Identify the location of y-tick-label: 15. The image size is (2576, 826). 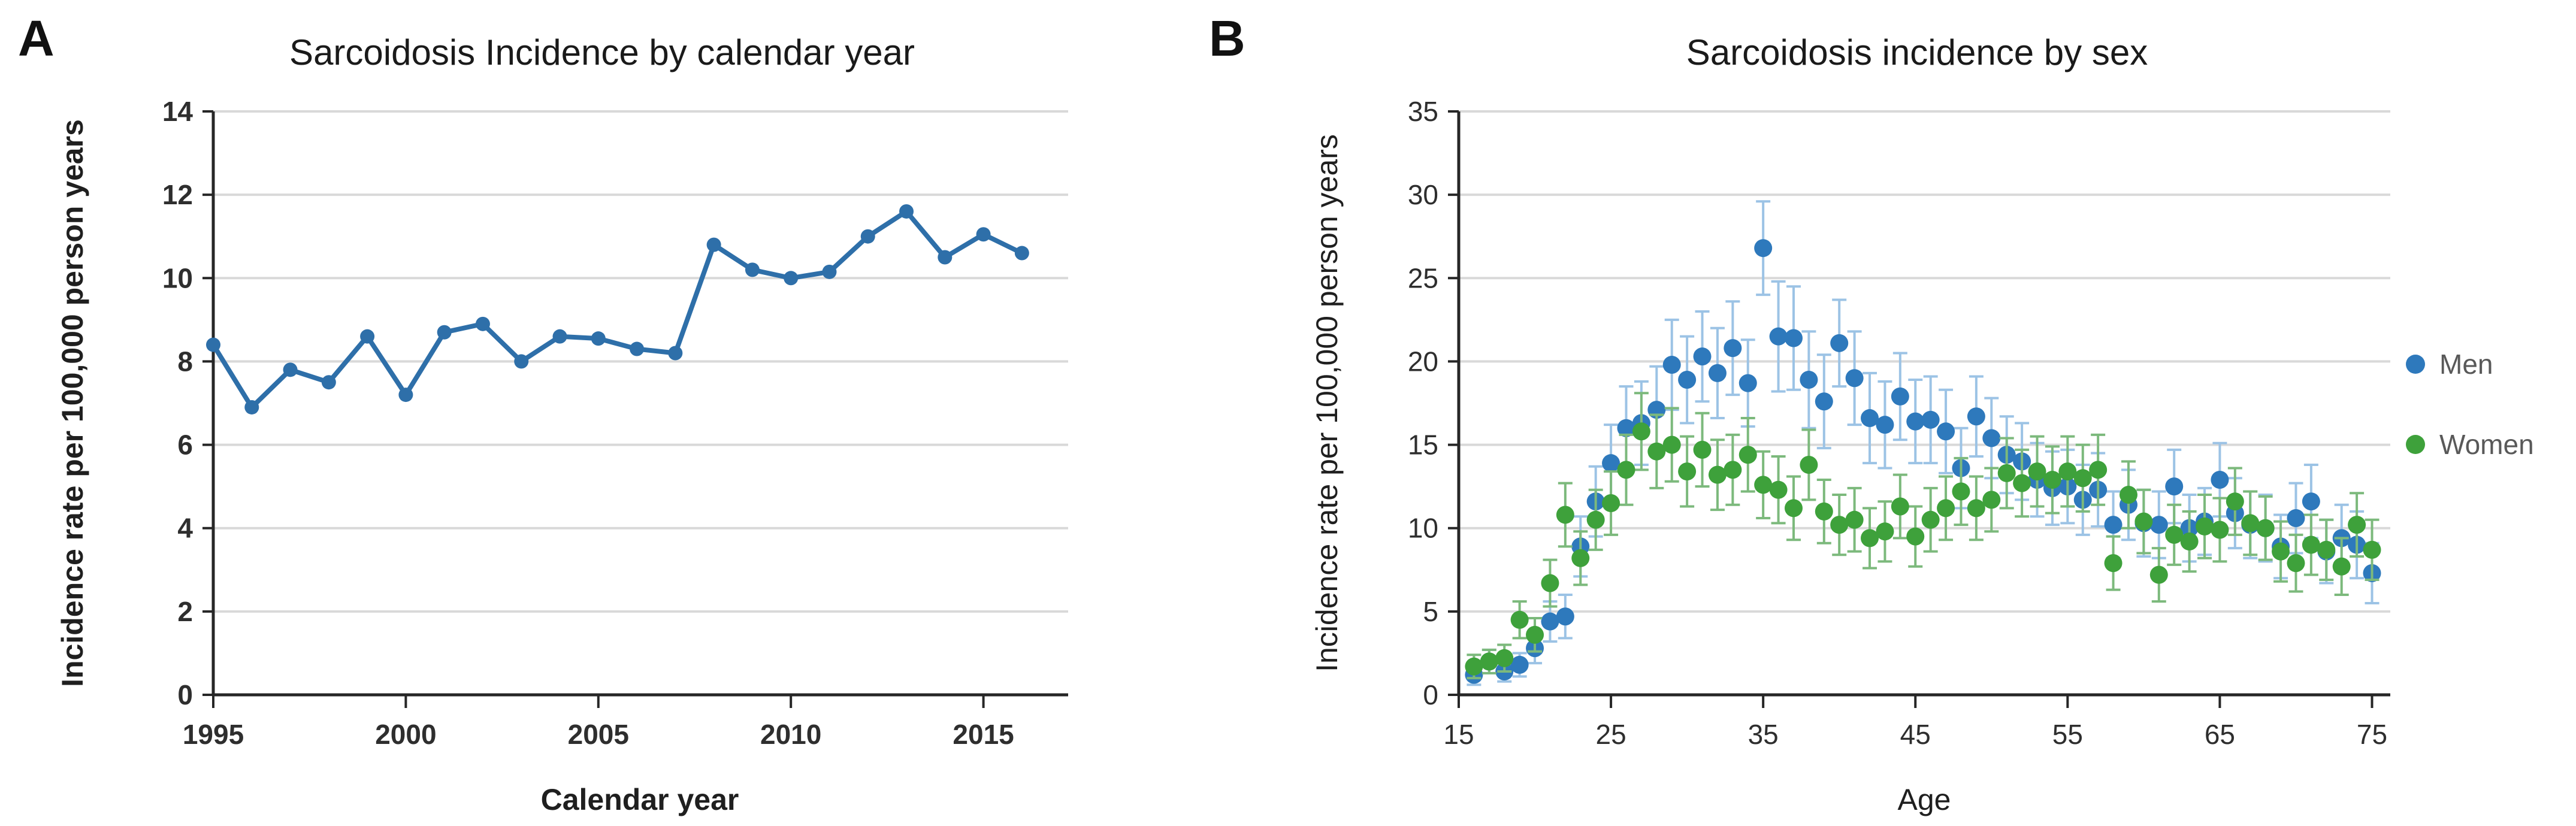
(1423, 445).